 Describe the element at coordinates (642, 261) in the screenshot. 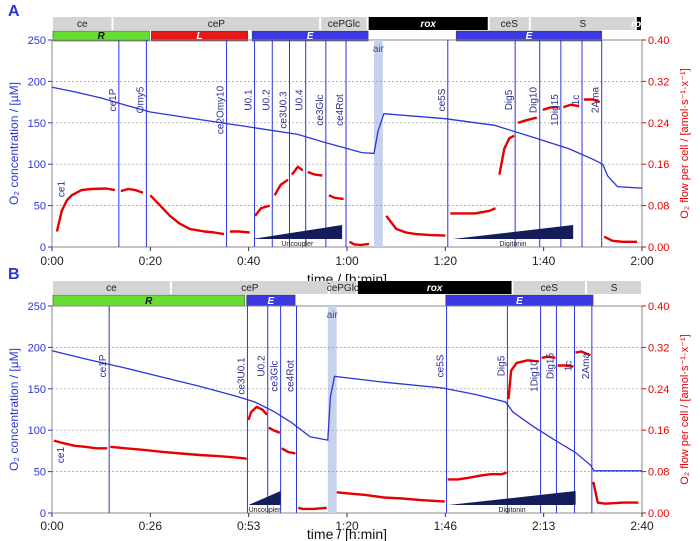

I see `xtick-label: 2:00` at that location.